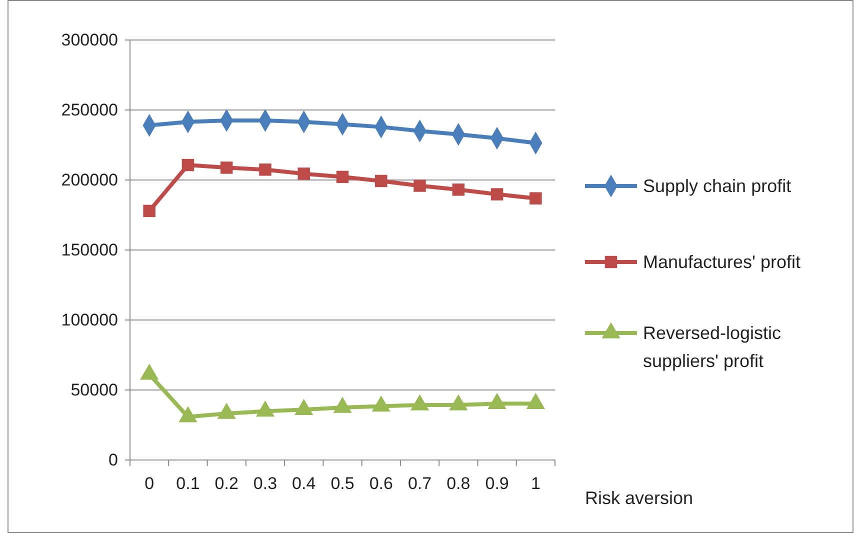  I want to click on y-tick-label: 200000, so click(89, 180).